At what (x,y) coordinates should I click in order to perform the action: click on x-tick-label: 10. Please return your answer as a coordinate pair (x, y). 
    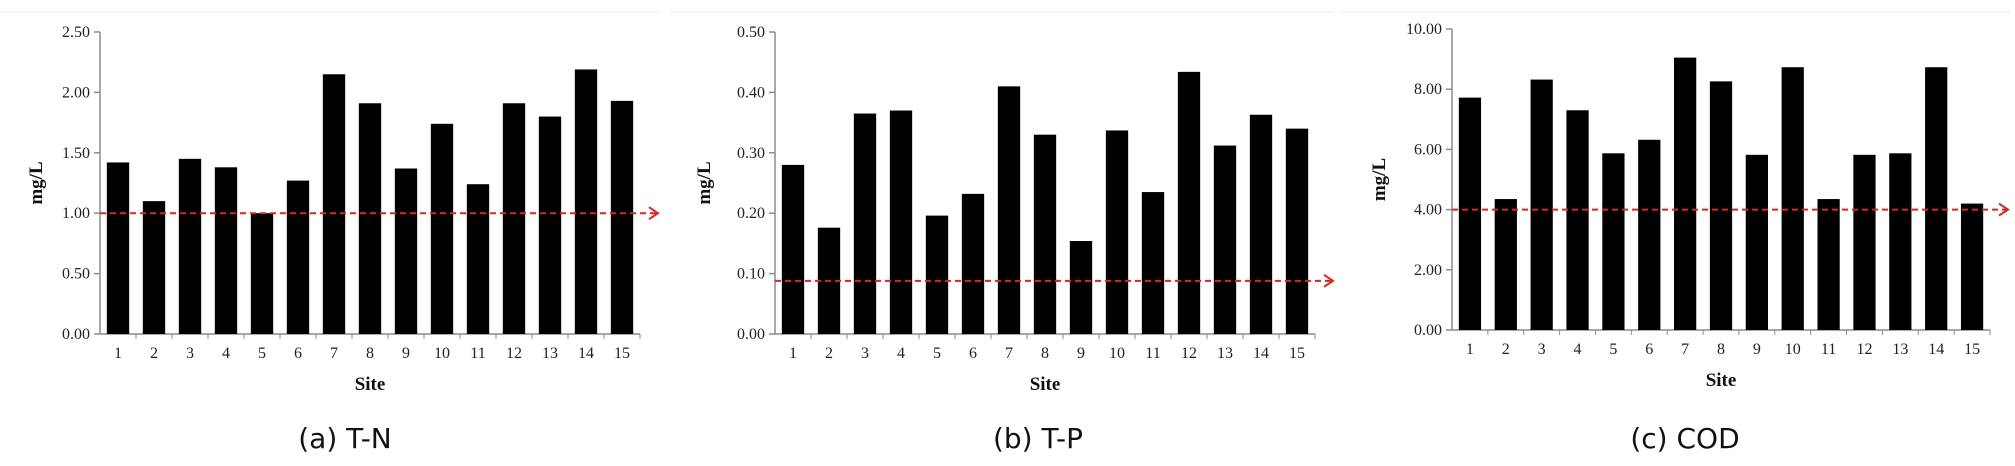
    Looking at the image, I should click on (442, 353).